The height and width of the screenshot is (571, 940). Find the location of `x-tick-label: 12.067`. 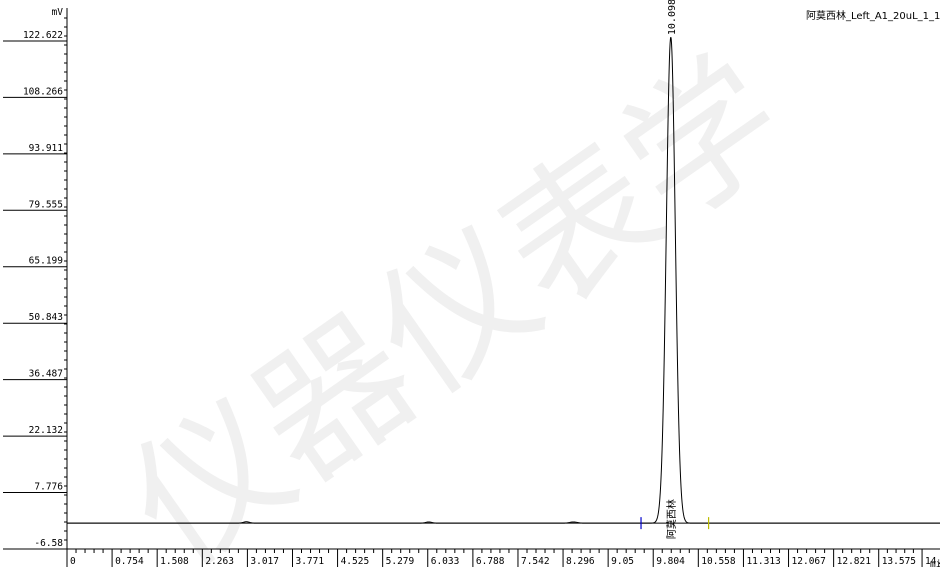

x-tick-label: 12.067 is located at coordinates (809, 561).